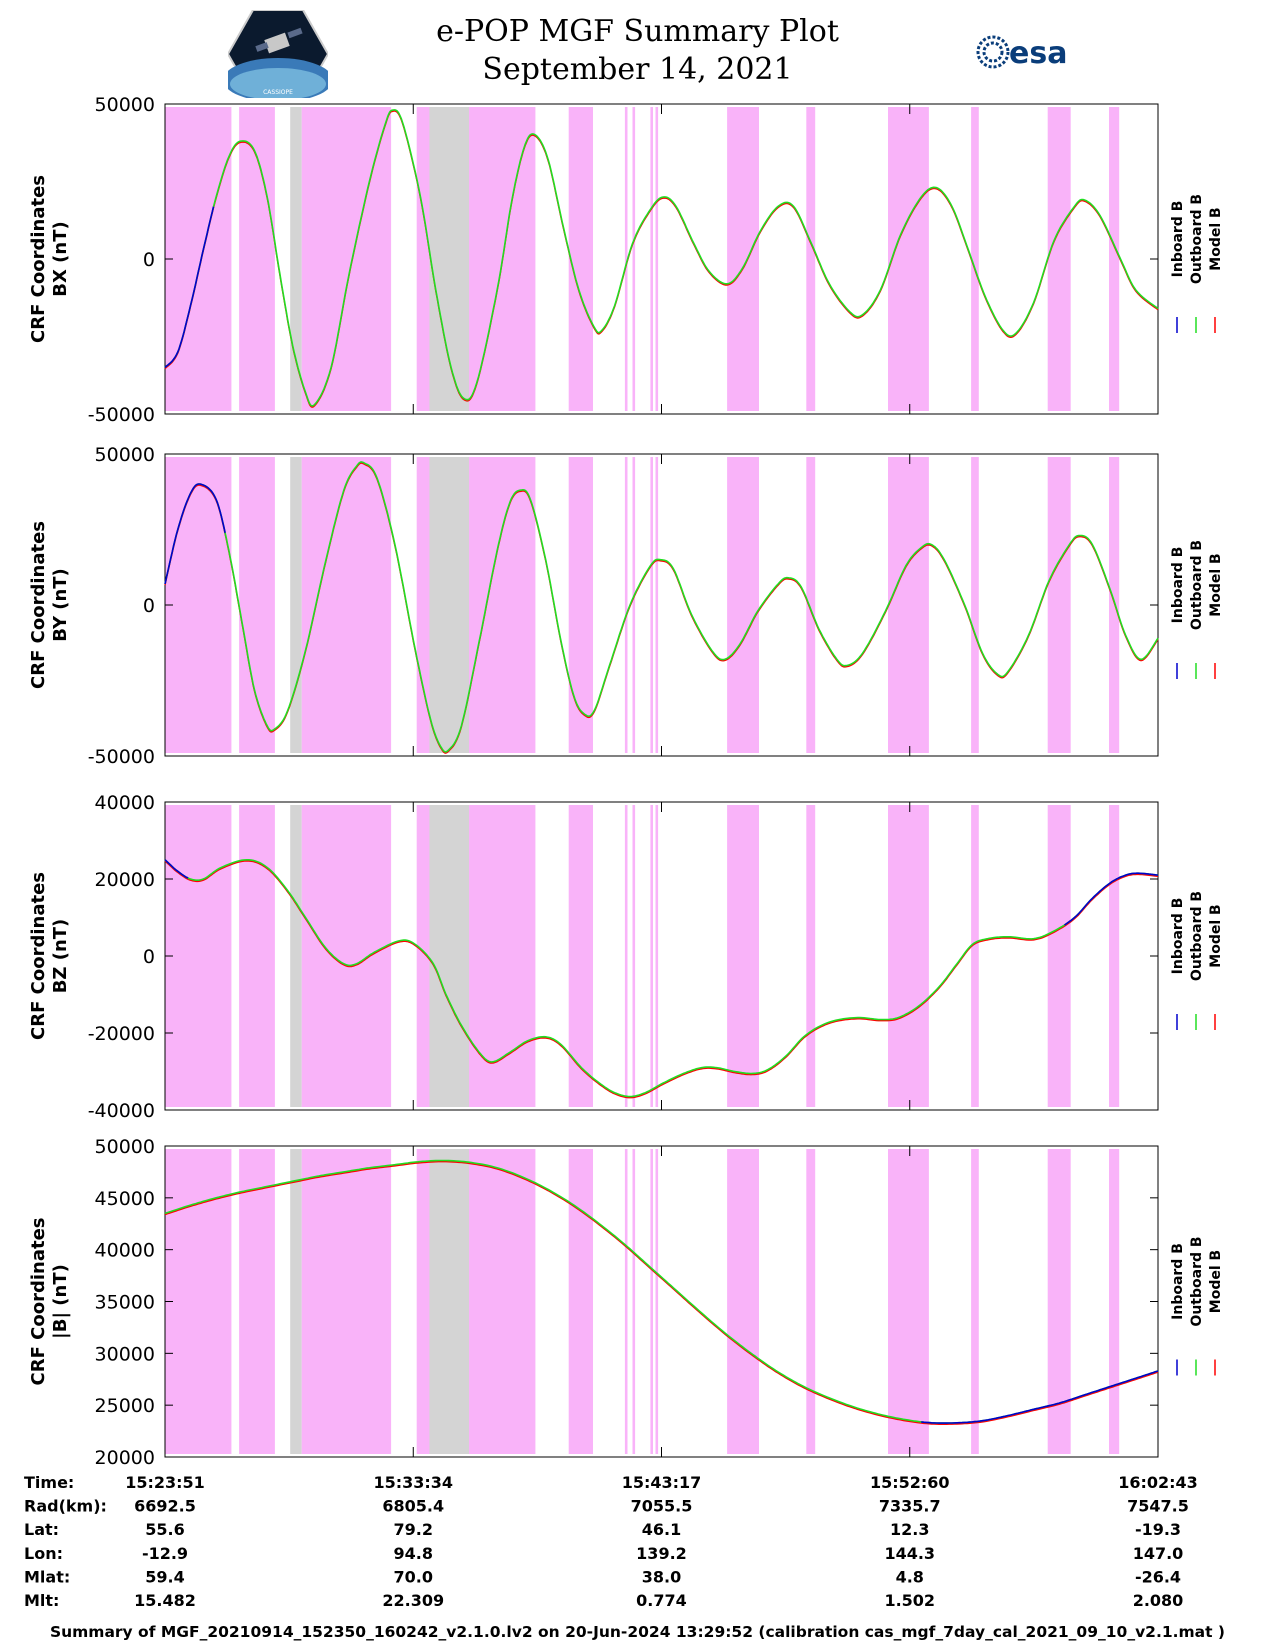  Describe the element at coordinates (413, 1482) in the screenshot. I see `info-cell: 15:33:34` at that location.